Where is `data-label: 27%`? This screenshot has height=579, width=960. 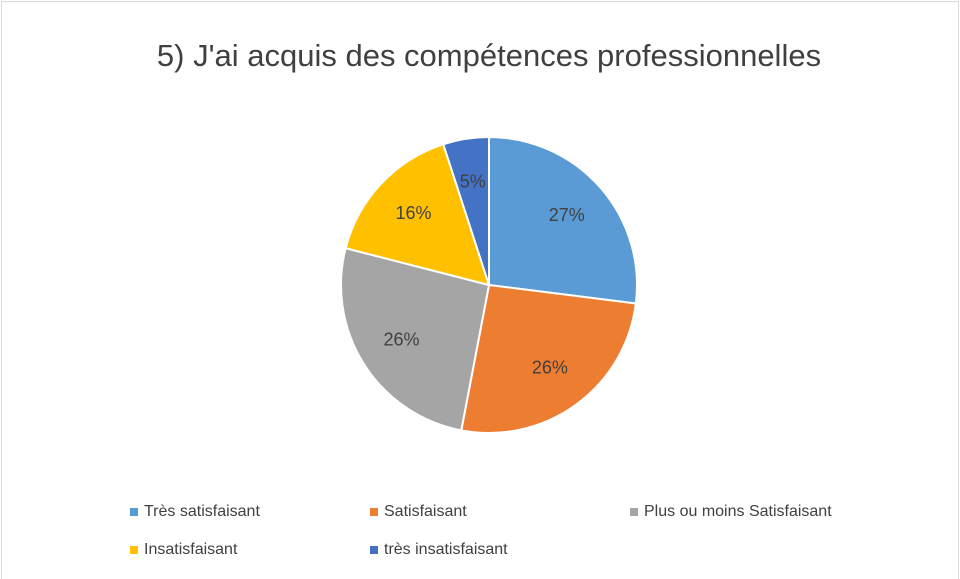
data-label: 27% is located at coordinates (567, 215).